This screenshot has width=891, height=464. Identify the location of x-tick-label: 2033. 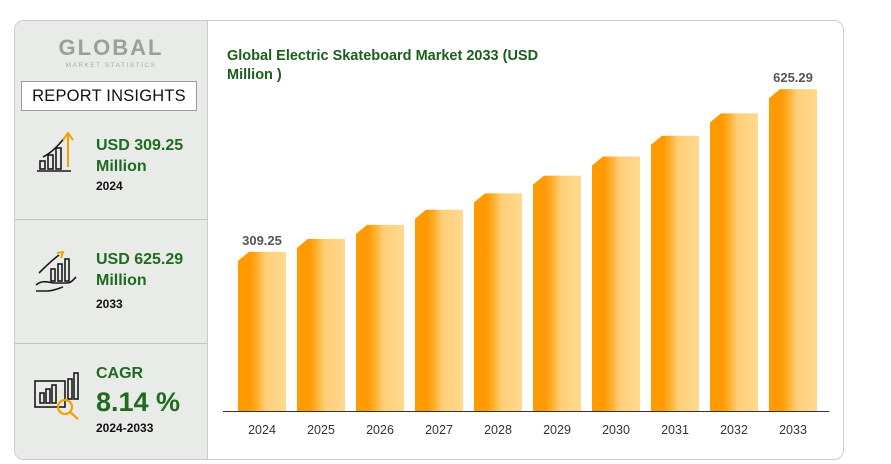
(793, 430).